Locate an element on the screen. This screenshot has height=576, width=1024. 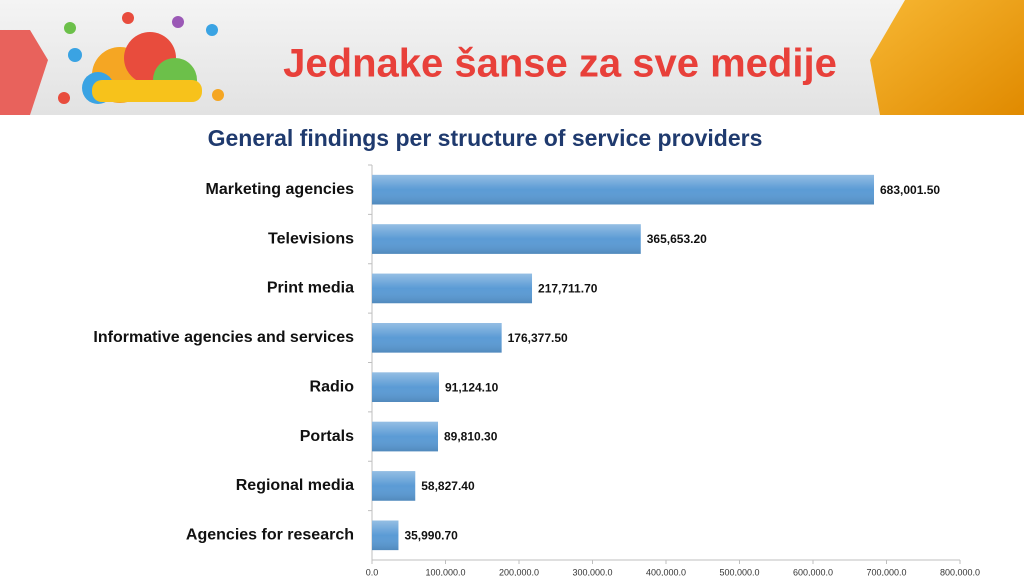
banner-red-shape is located at coordinates (24, 72).